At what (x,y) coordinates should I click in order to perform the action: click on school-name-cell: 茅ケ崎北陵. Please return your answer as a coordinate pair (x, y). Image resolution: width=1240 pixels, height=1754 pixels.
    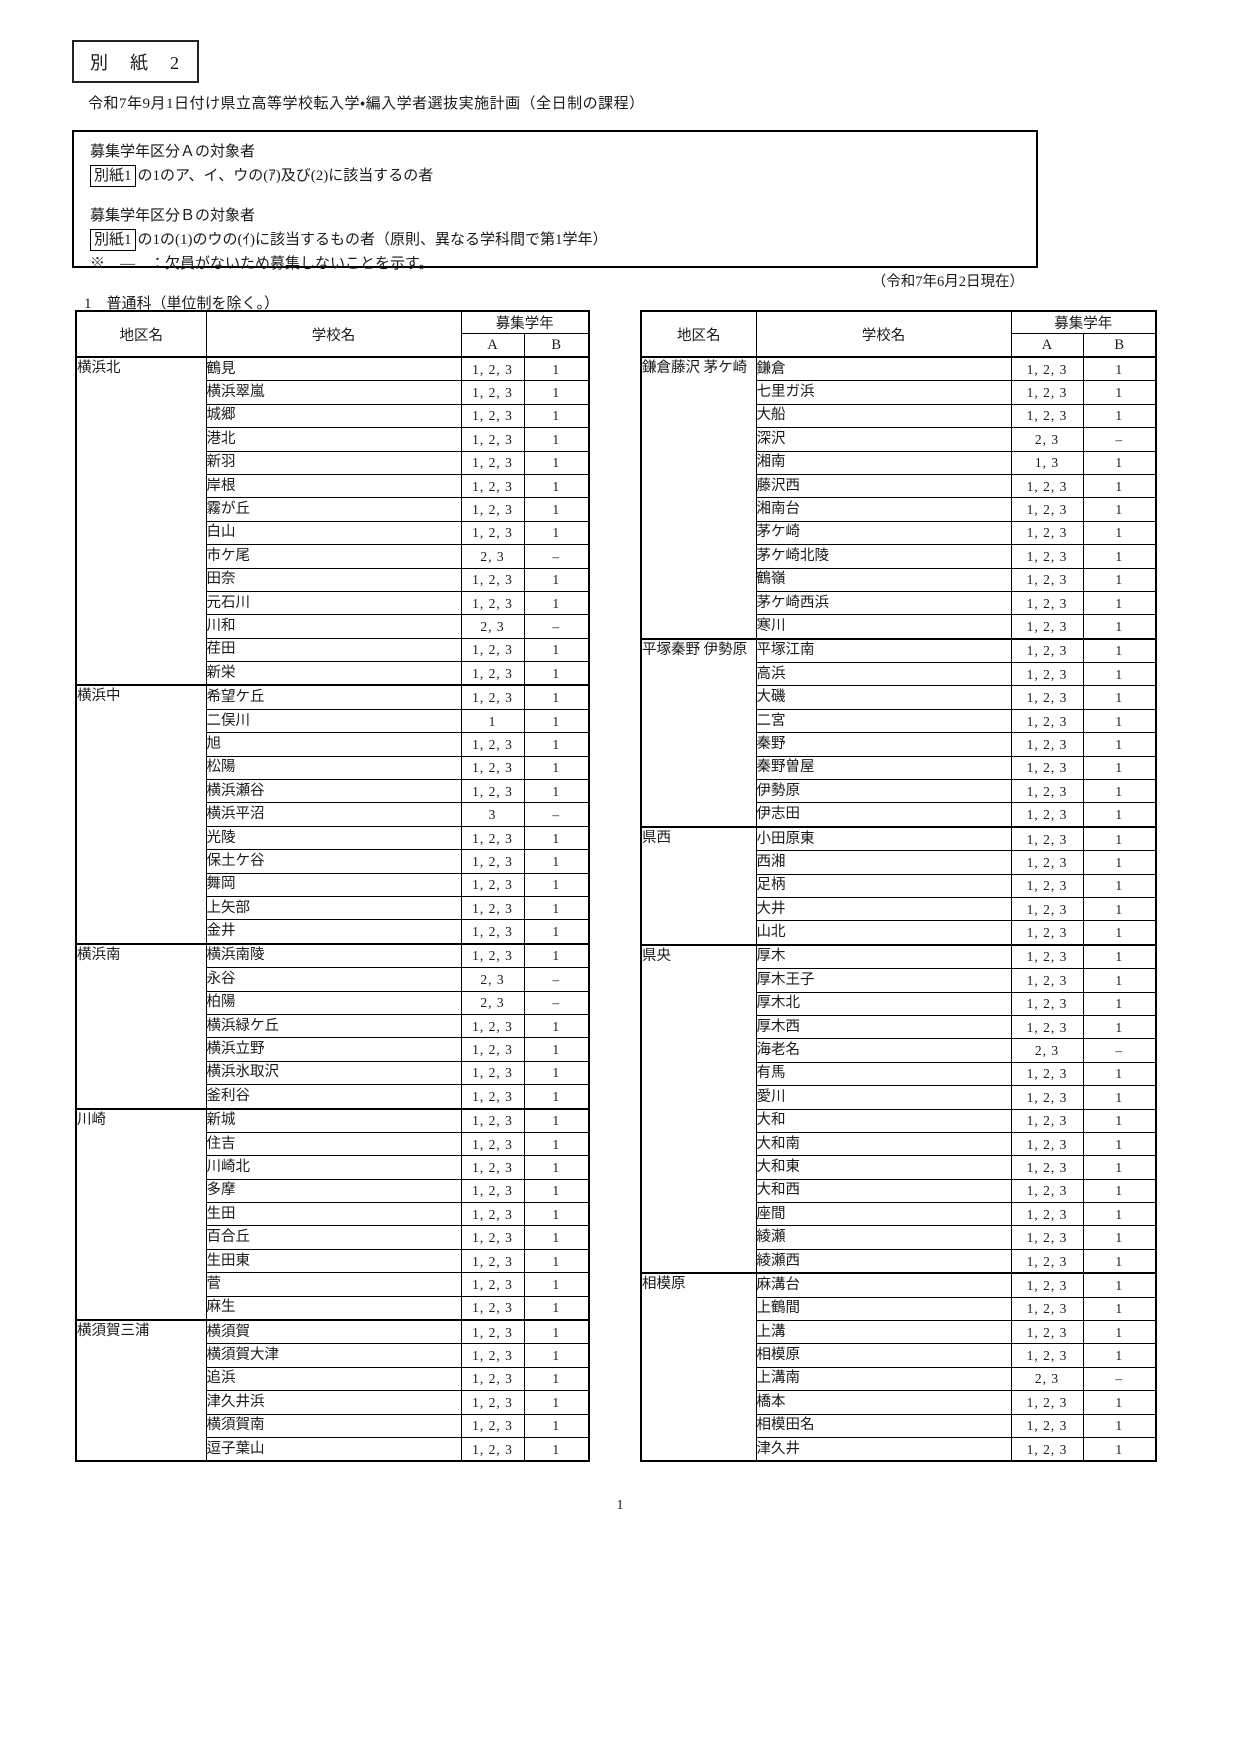
    Looking at the image, I should click on (883, 556).